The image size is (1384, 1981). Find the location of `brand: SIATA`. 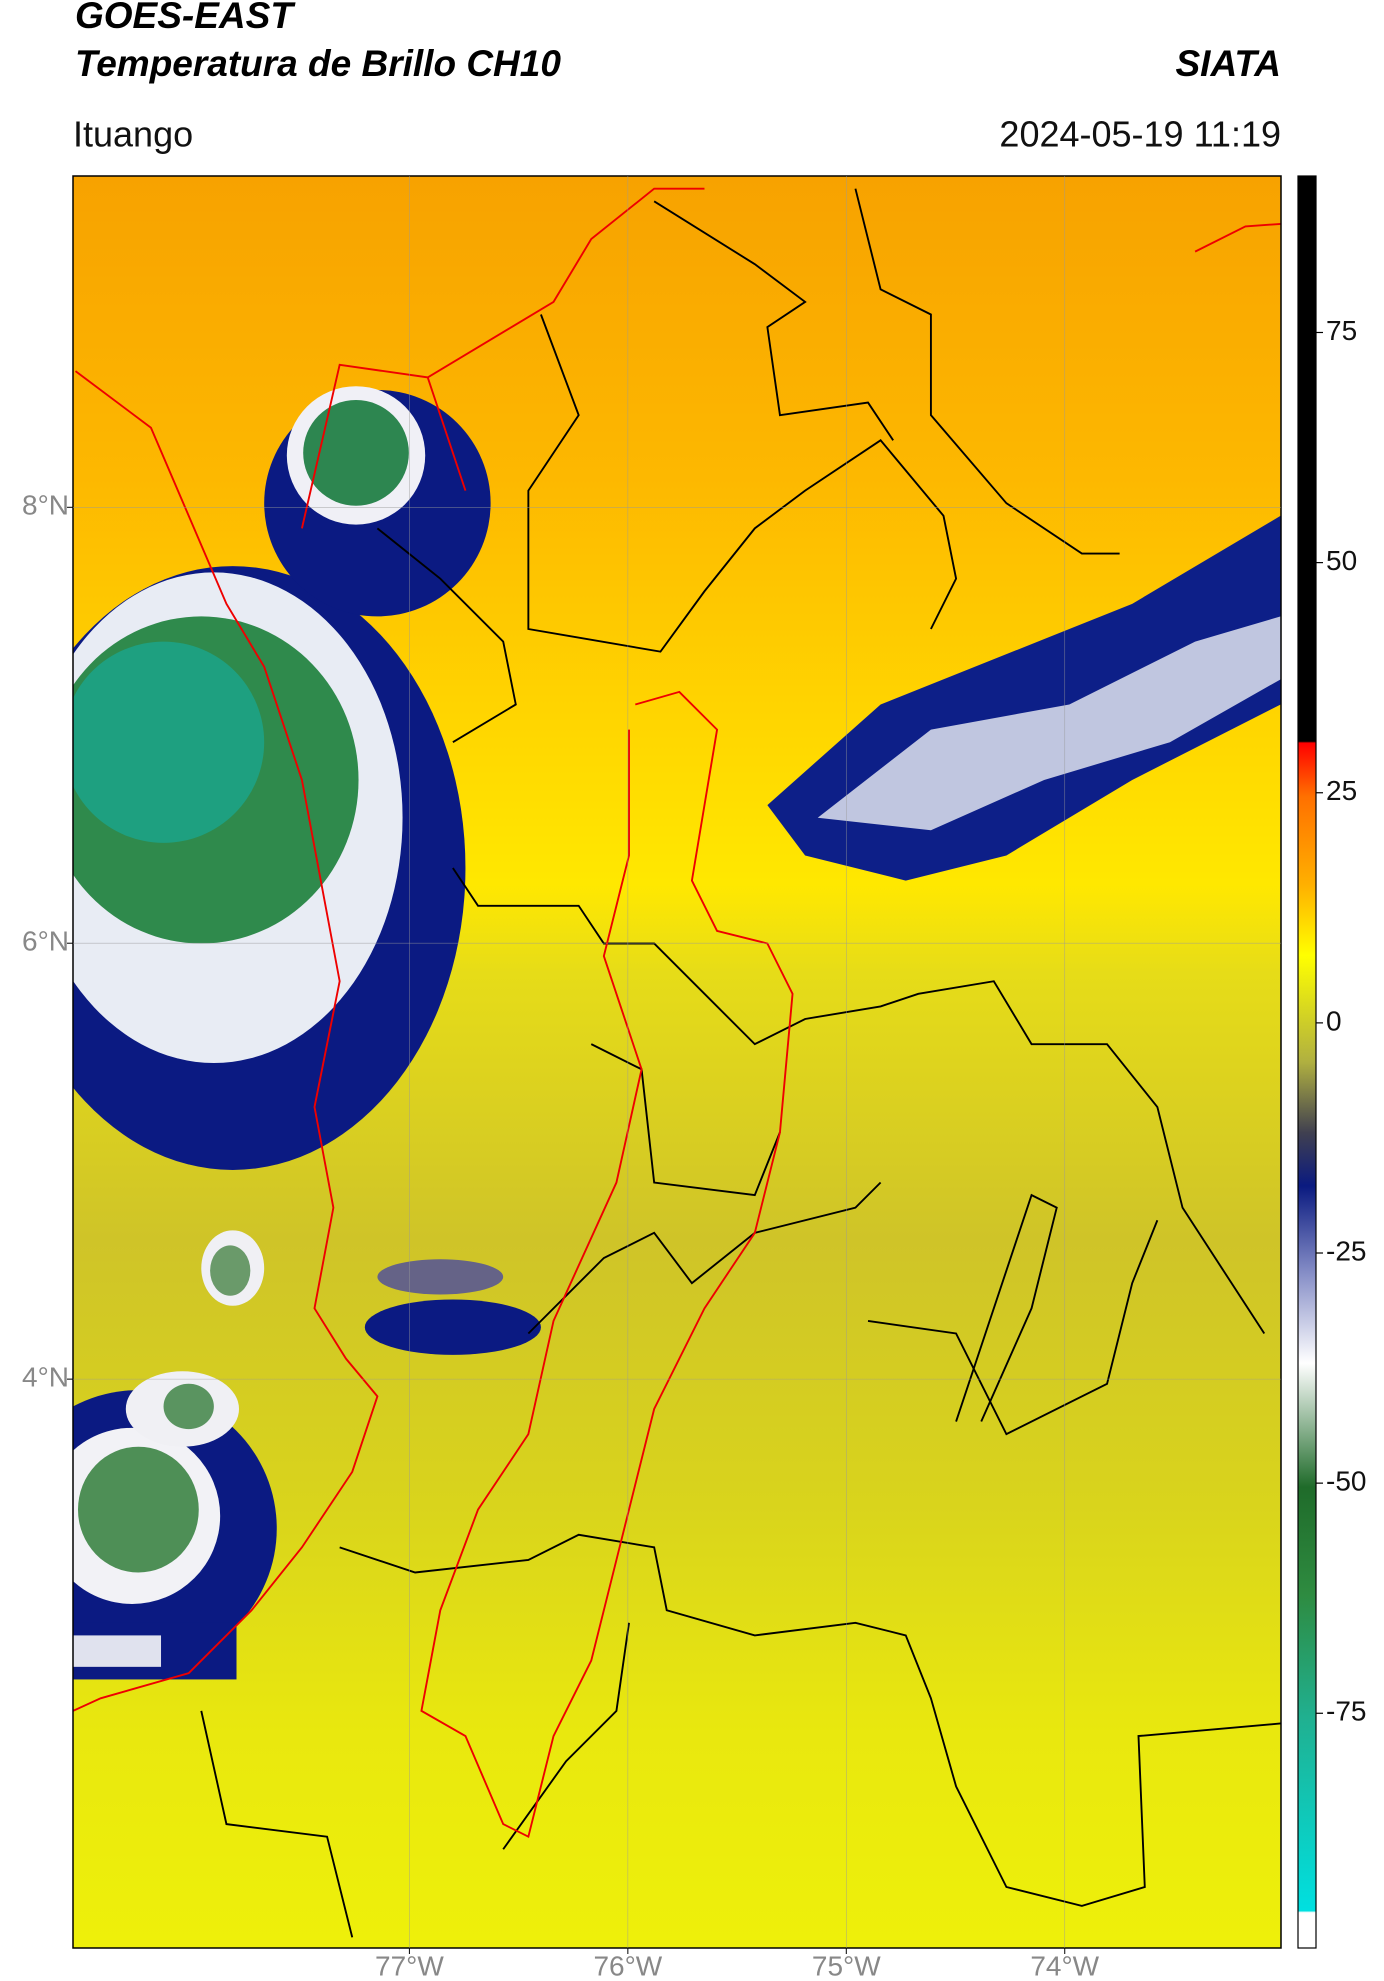

brand: SIATA is located at coordinates (1228, 63).